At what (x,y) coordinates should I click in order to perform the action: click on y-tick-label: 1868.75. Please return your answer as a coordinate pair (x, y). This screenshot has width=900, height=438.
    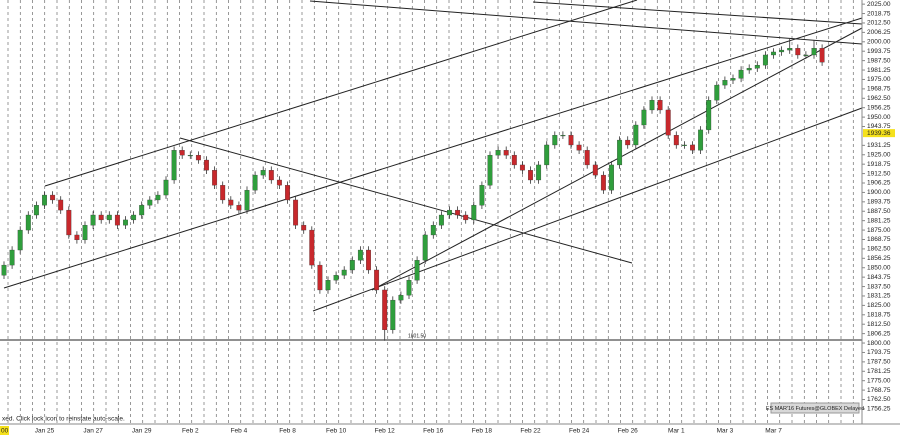
    Looking at the image, I should click on (879, 239).